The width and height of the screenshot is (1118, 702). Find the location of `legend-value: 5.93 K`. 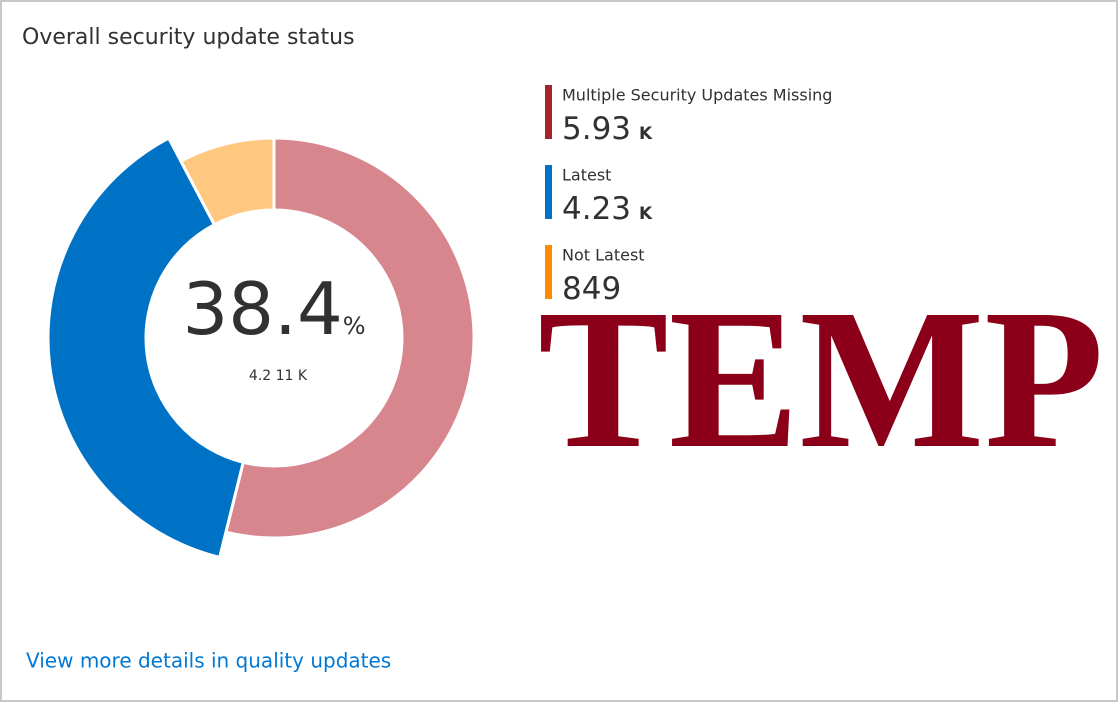

legend-value: 5.93 K is located at coordinates (607, 129).